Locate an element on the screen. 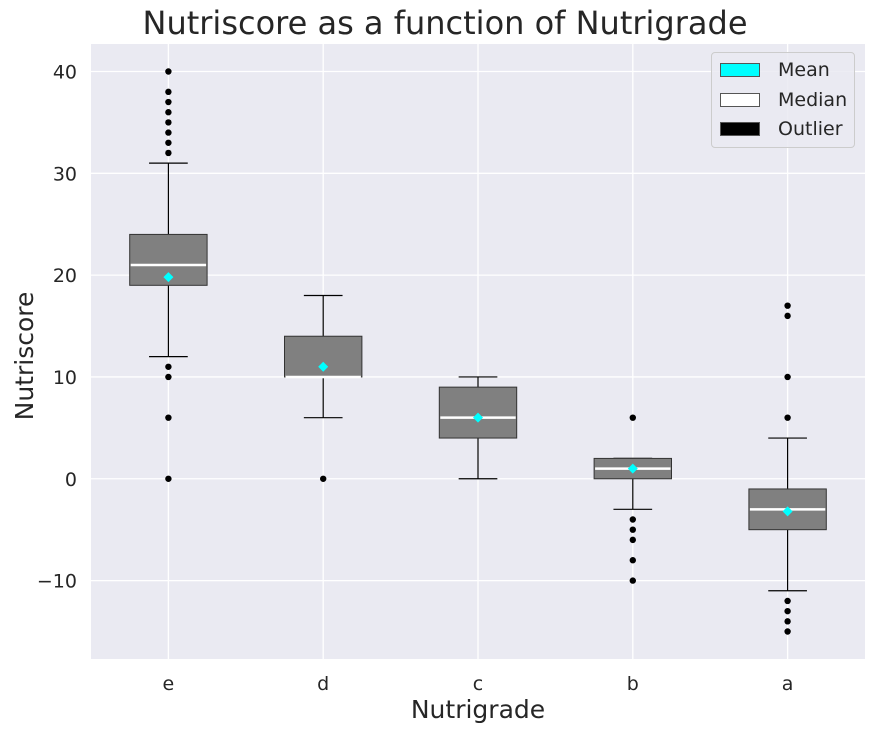 The height and width of the screenshot is (734, 875). legend-label-median: Median is located at coordinates (813, 100).